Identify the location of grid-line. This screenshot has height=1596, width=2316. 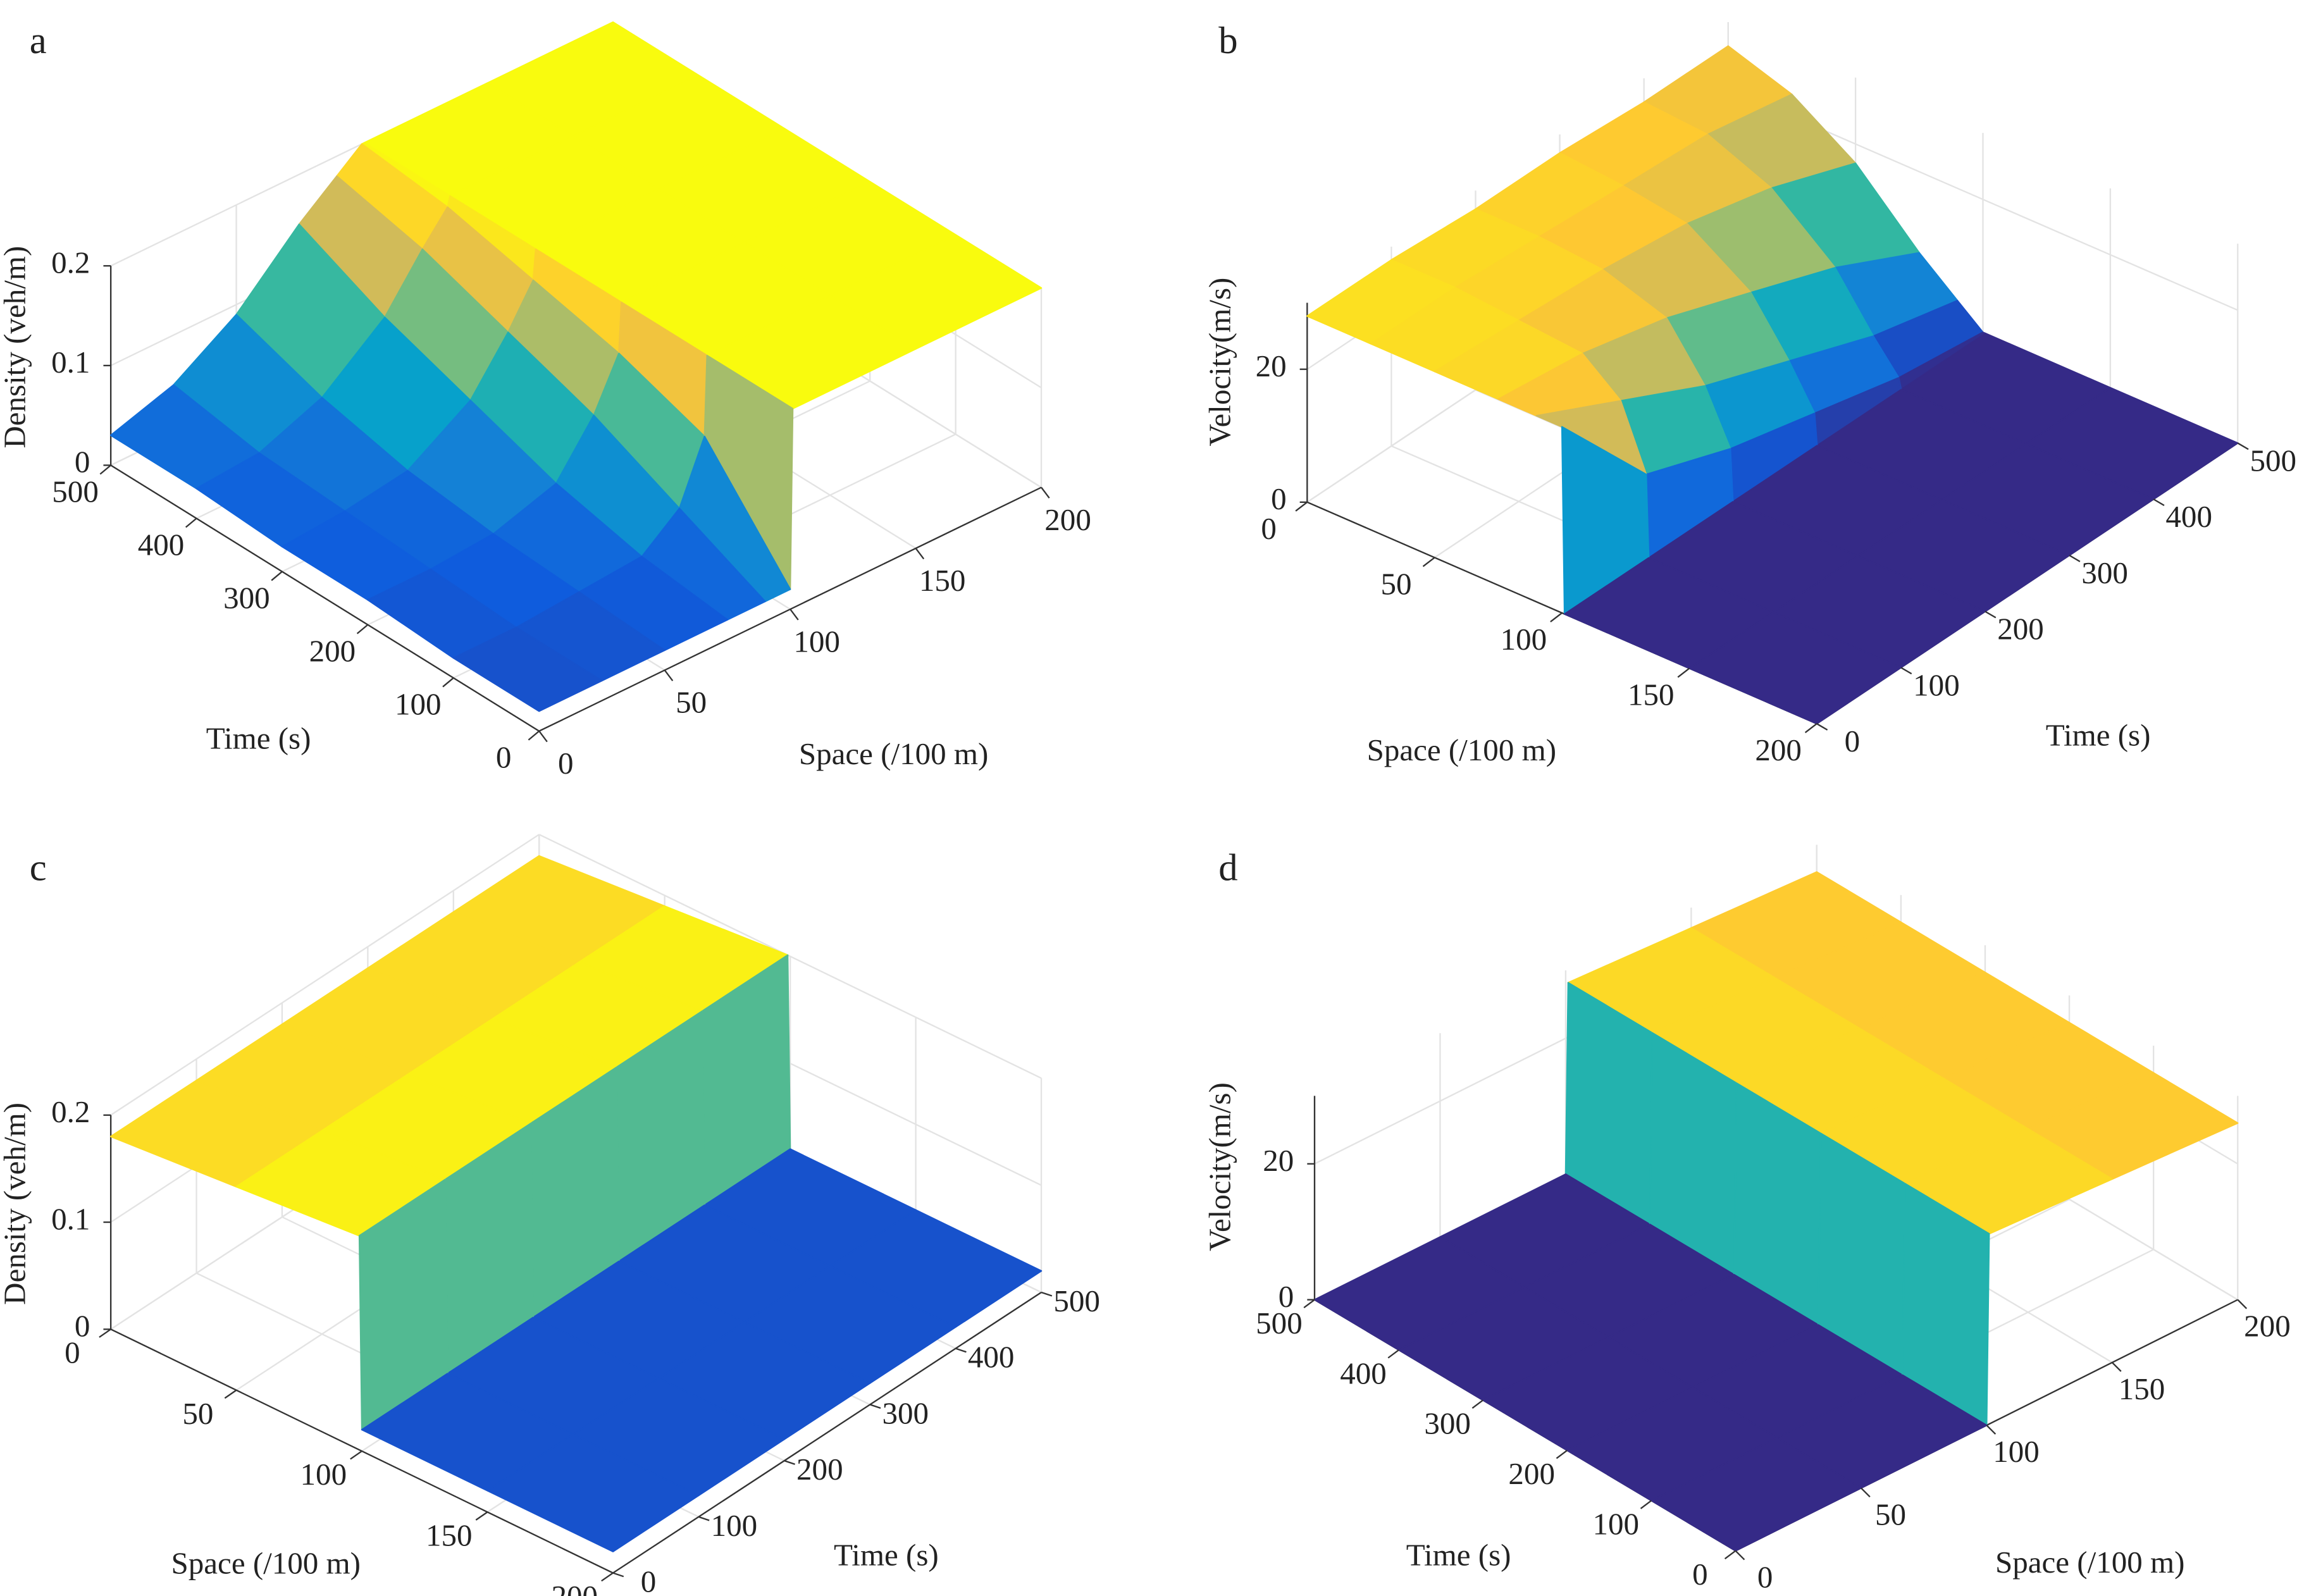
(790, 956).